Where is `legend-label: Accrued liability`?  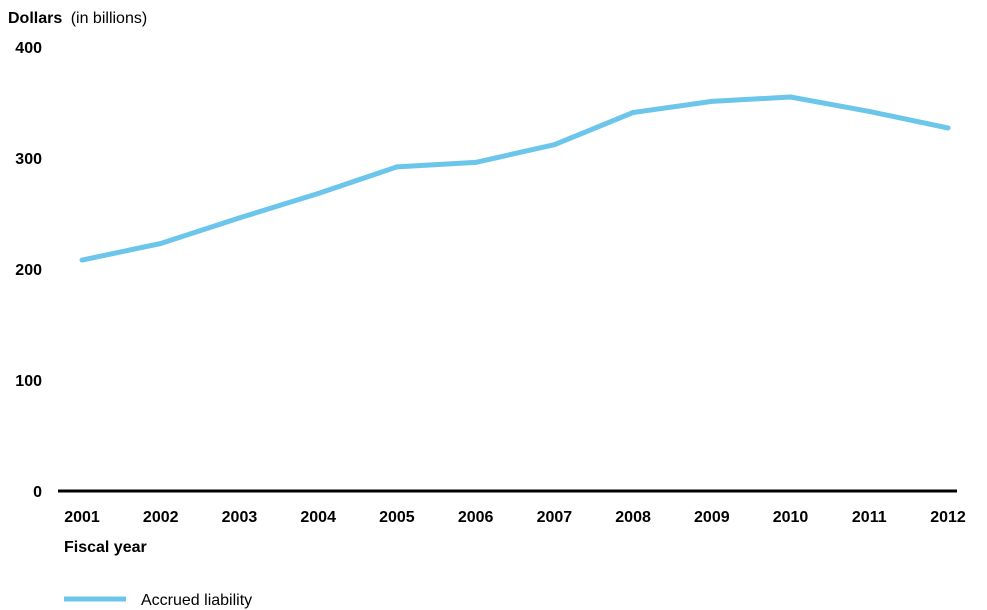
legend-label: Accrued liability is located at coordinates (196, 600).